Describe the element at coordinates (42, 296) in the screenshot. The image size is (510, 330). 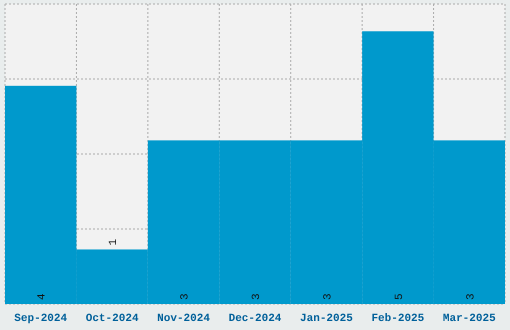
I see `data-label: 4` at that location.